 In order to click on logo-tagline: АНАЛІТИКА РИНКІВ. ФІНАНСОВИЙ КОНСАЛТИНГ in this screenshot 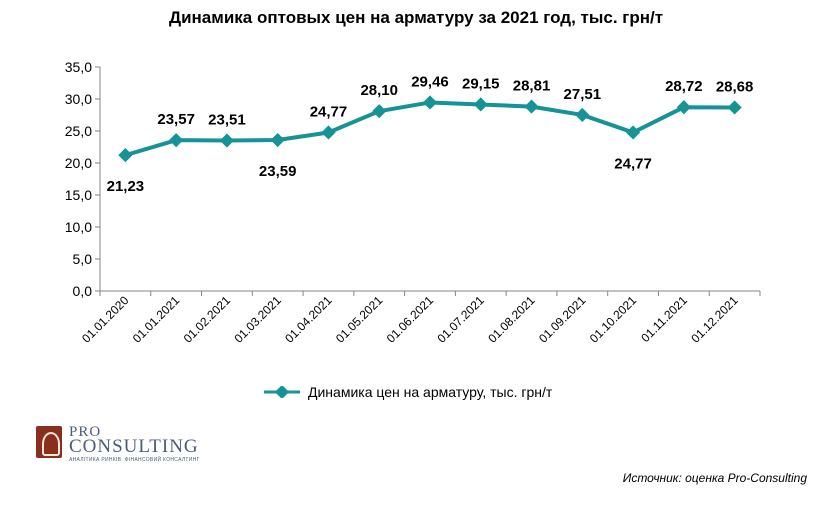, I will do `click(134, 460)`.